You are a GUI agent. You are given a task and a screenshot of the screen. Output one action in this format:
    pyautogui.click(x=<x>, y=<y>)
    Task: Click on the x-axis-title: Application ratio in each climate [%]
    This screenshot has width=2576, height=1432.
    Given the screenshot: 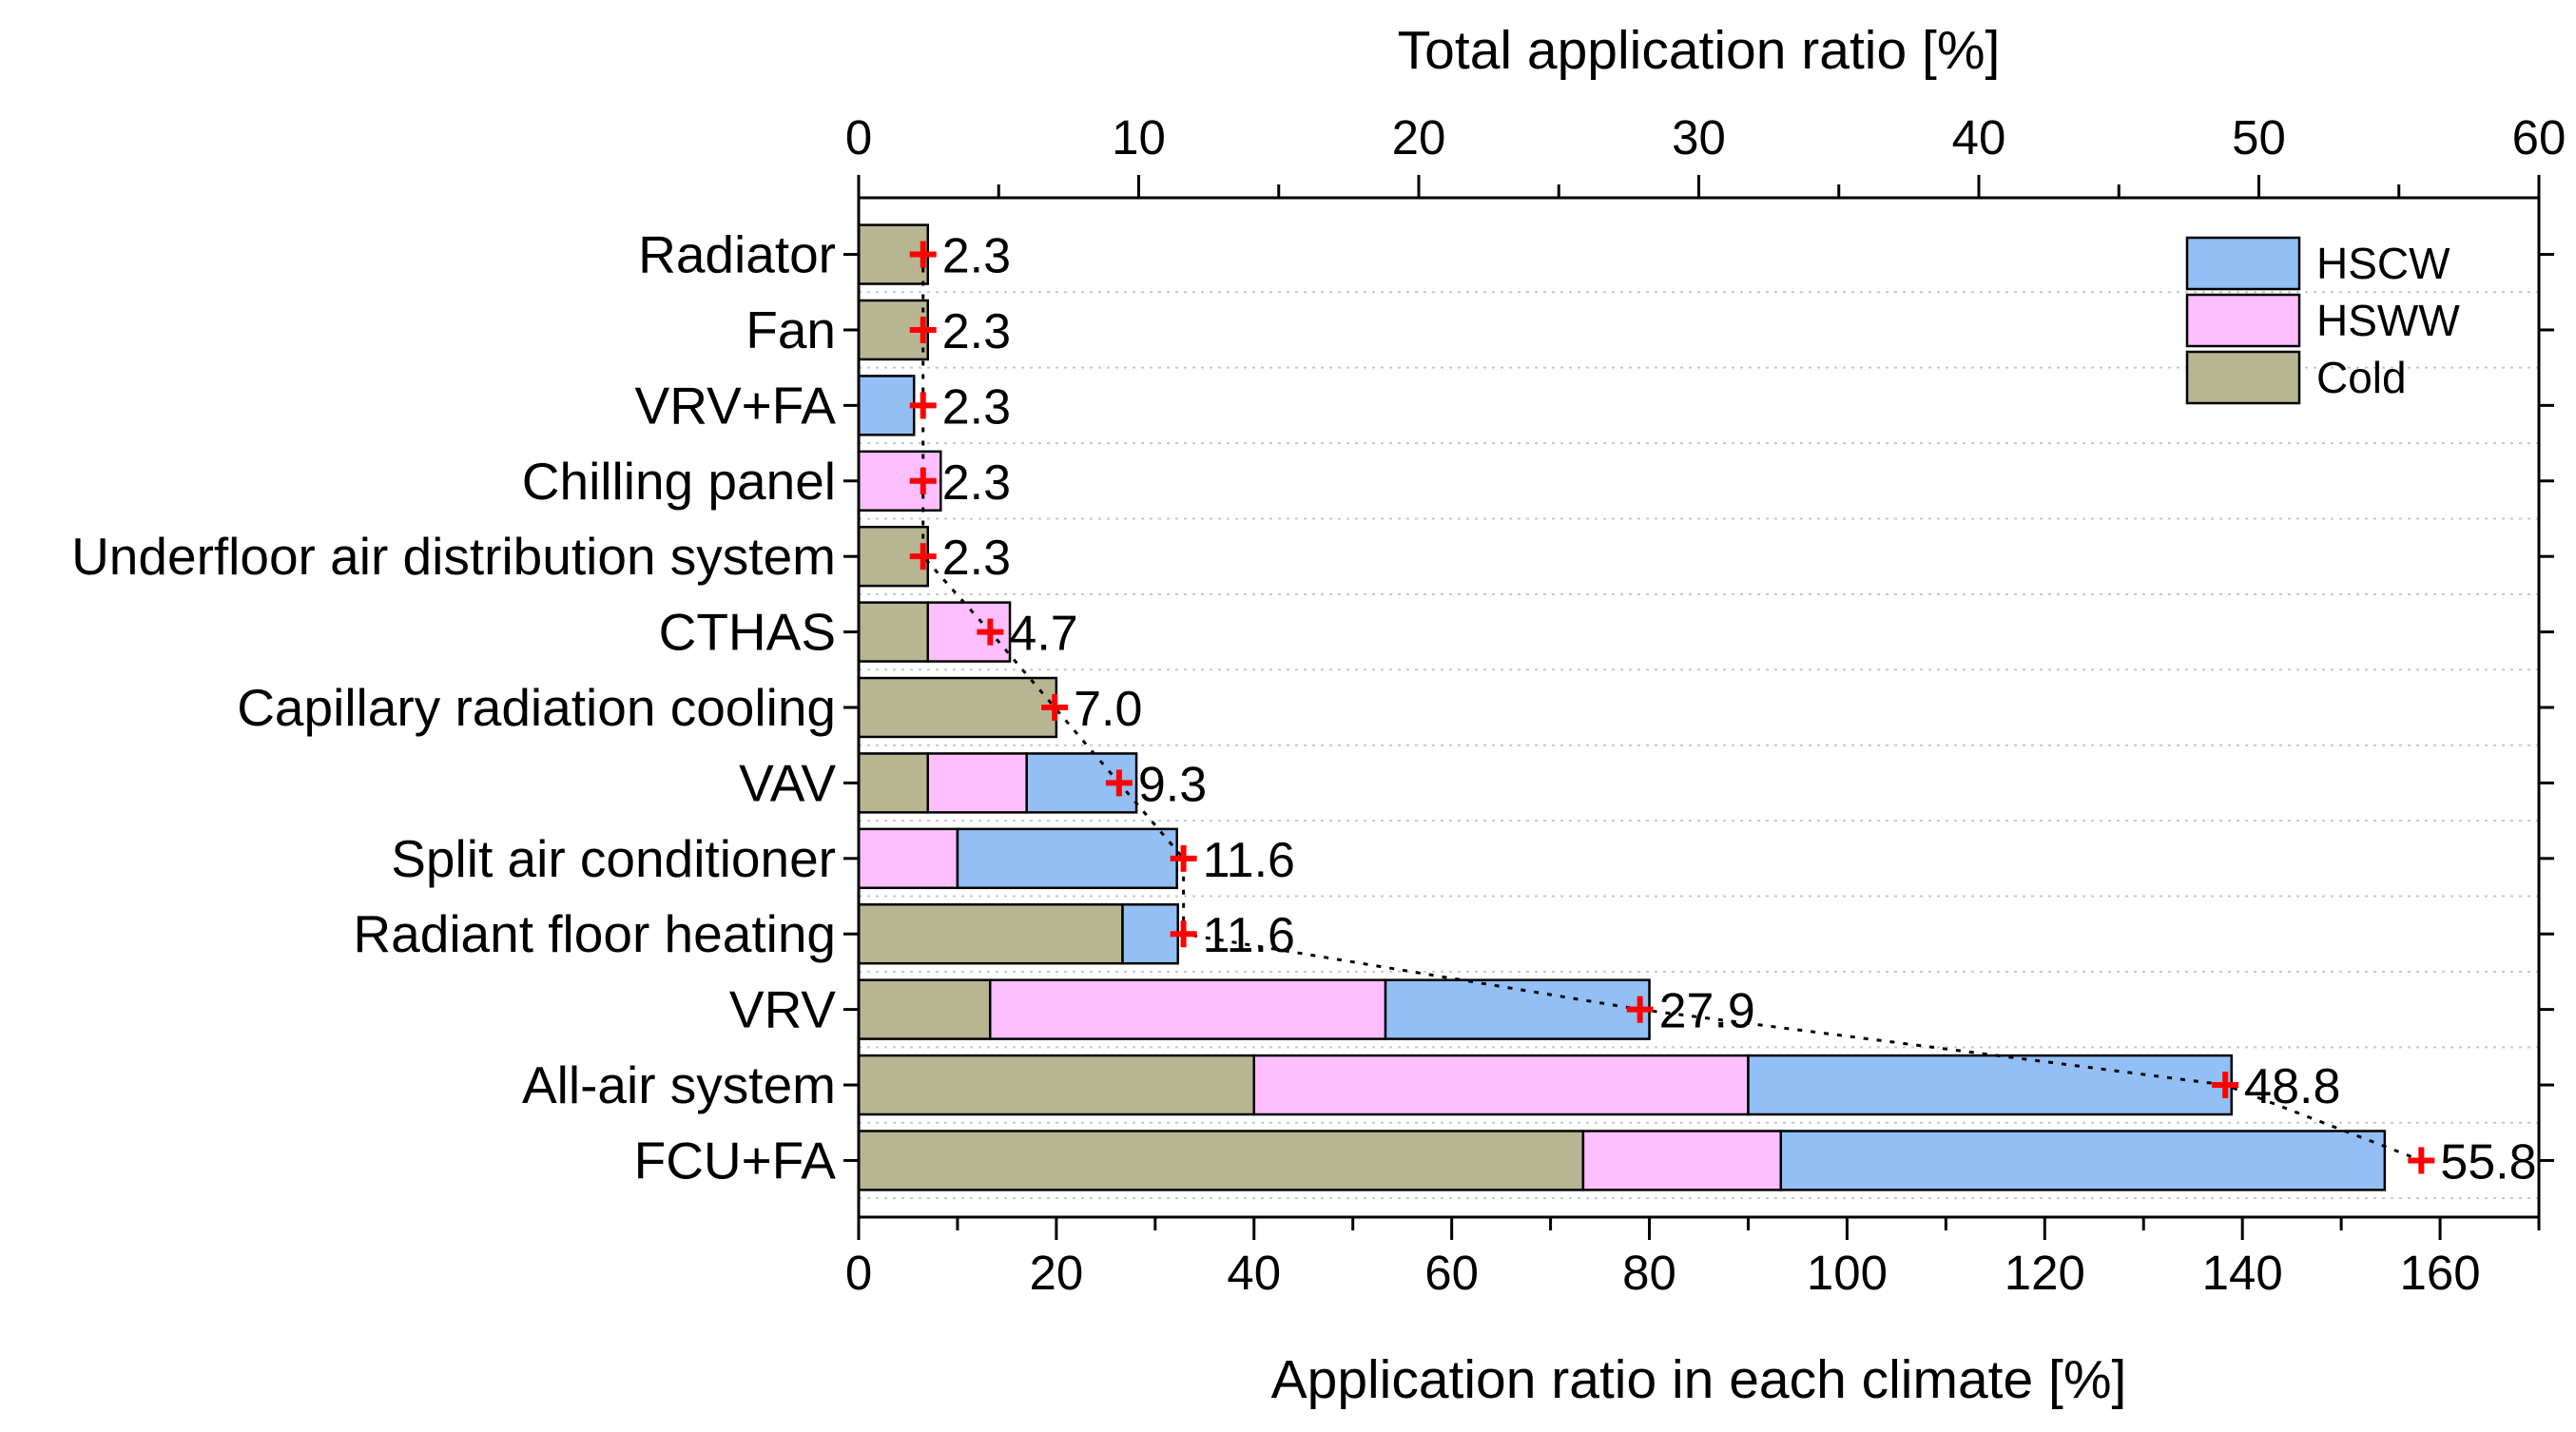 What is the action you would take?
    pyautogui.click(x=1699, y=1379)
    